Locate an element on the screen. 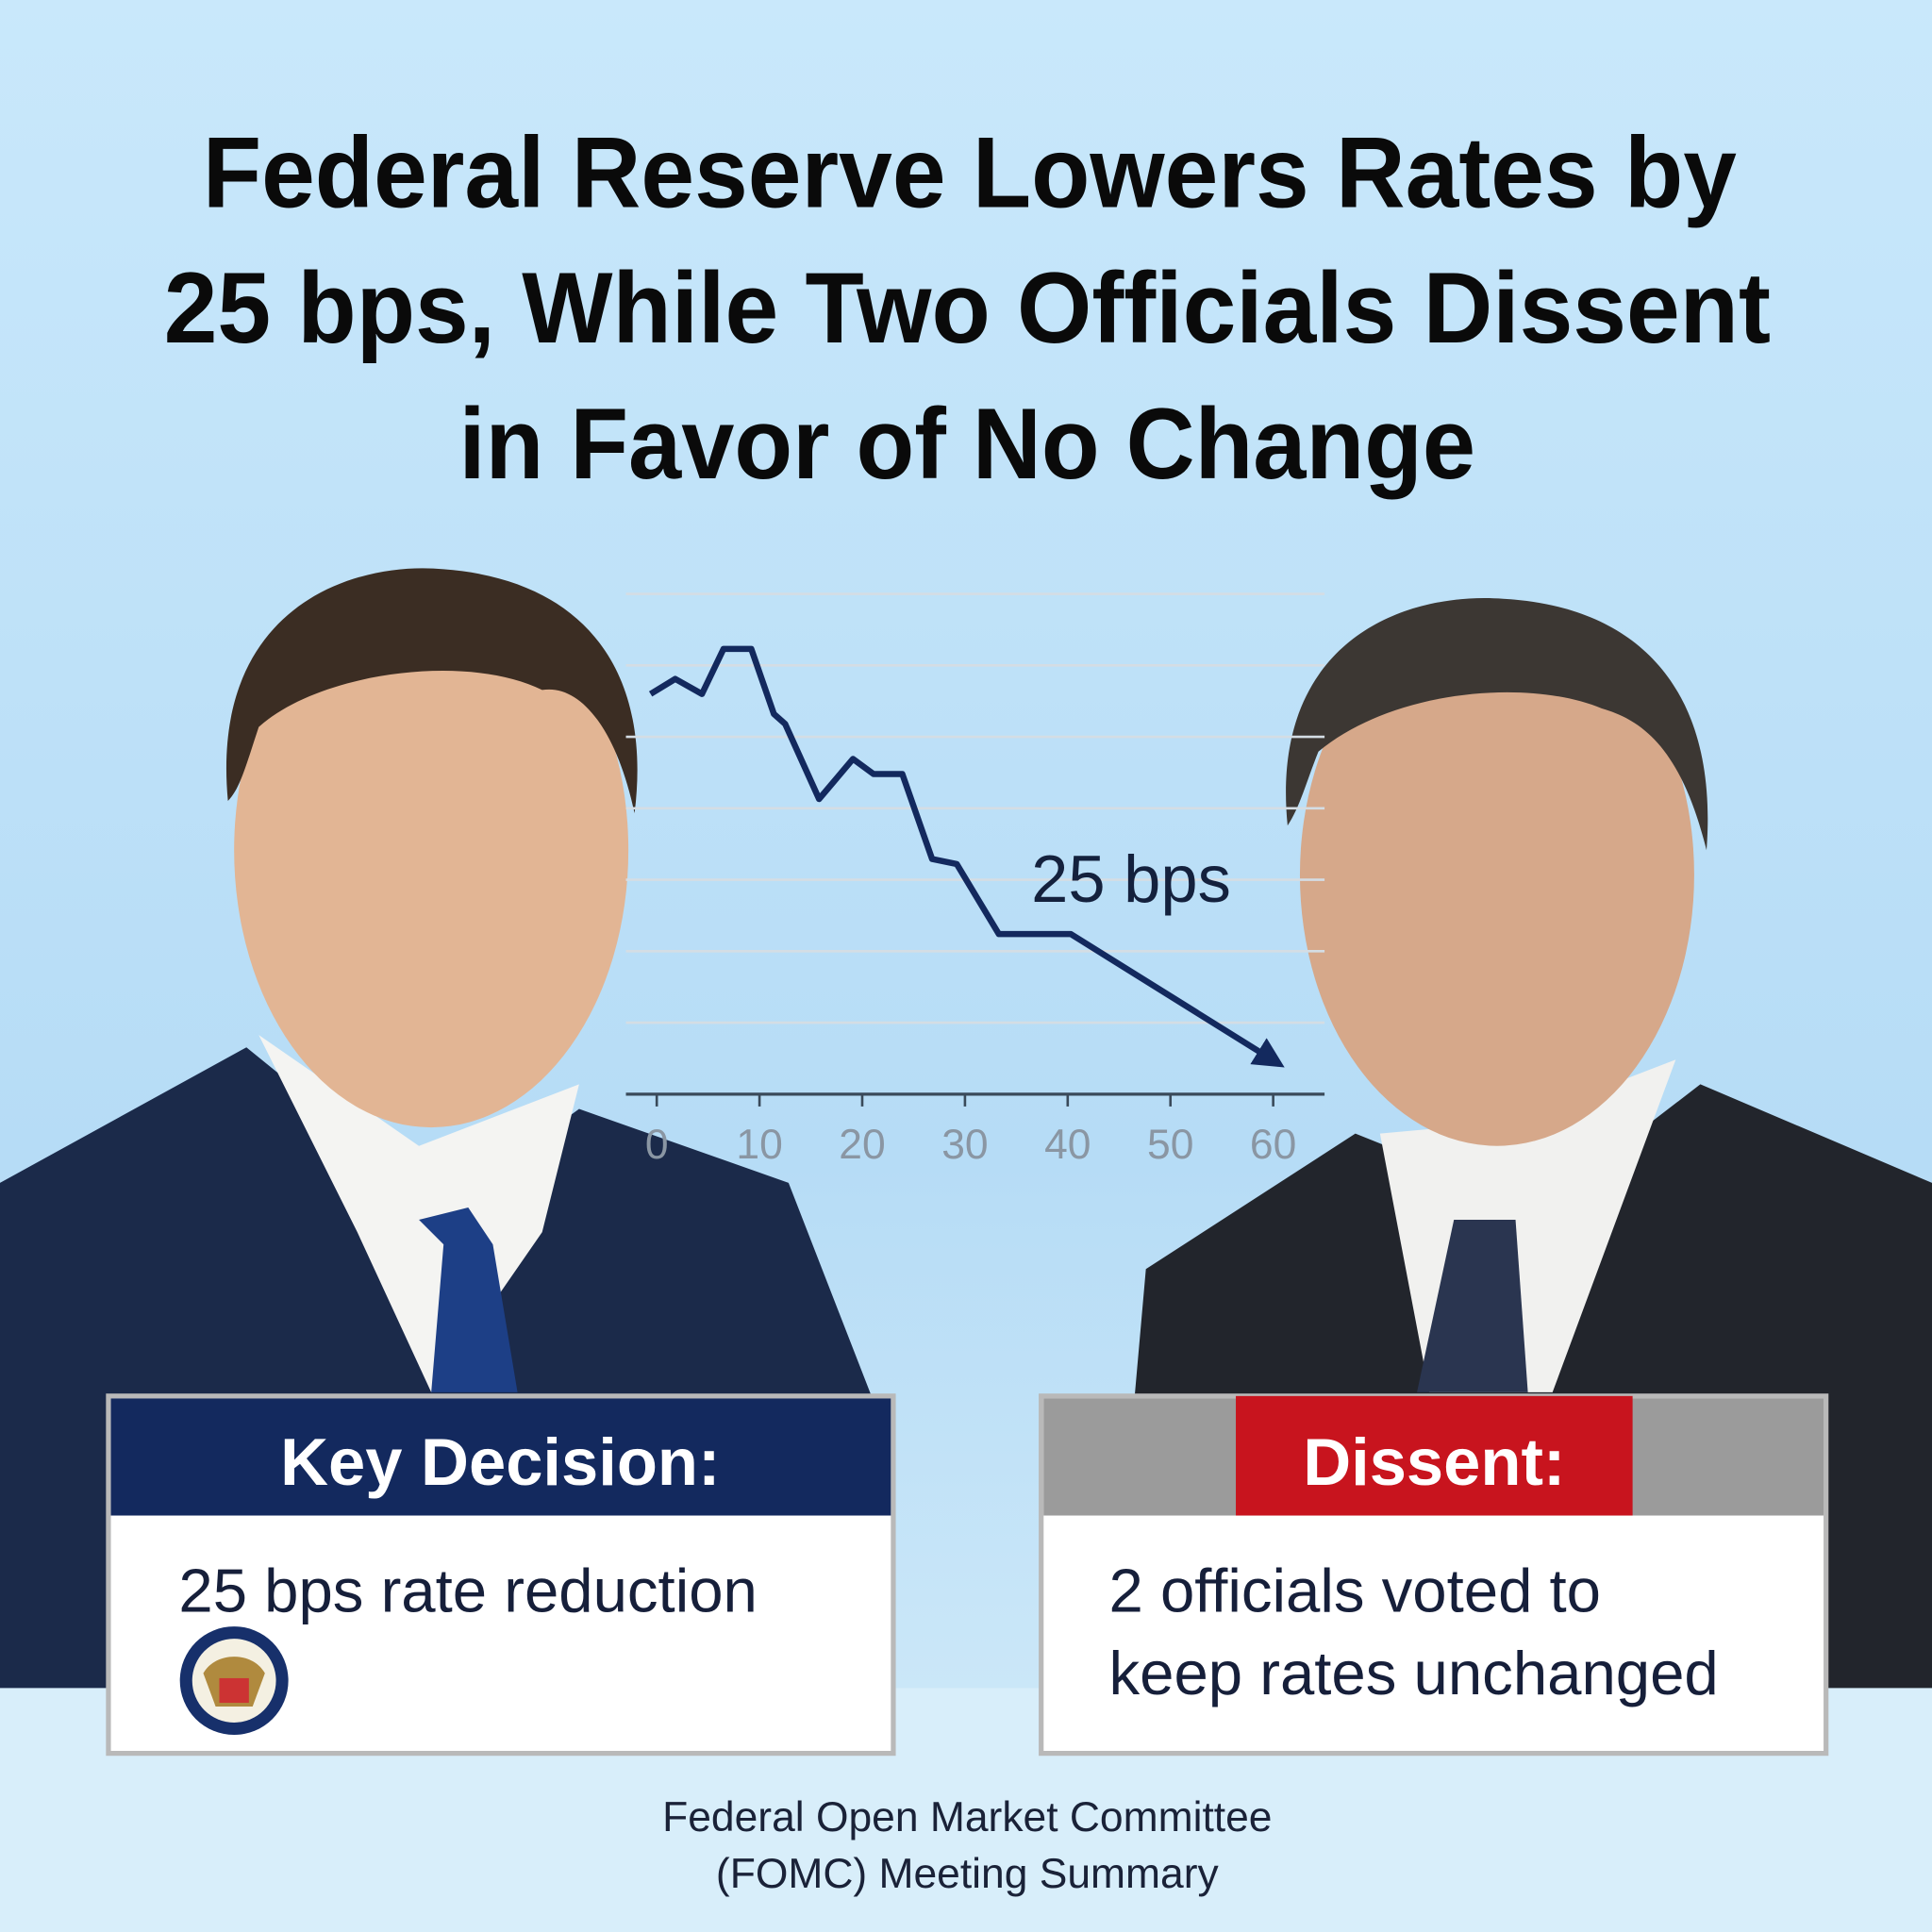 The image size is (1932, 1932). box-text: 2 officials voted to is located at coordinates (1355, 1590).